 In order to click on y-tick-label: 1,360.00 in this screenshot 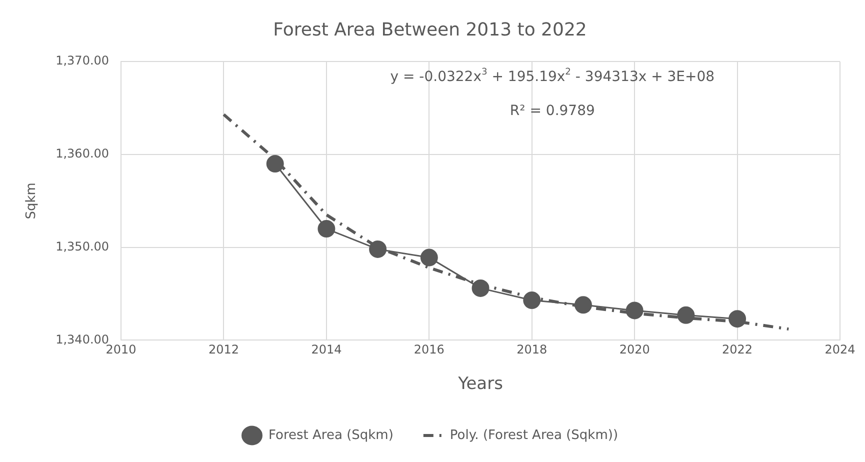, I will do `click(83, 153)`.